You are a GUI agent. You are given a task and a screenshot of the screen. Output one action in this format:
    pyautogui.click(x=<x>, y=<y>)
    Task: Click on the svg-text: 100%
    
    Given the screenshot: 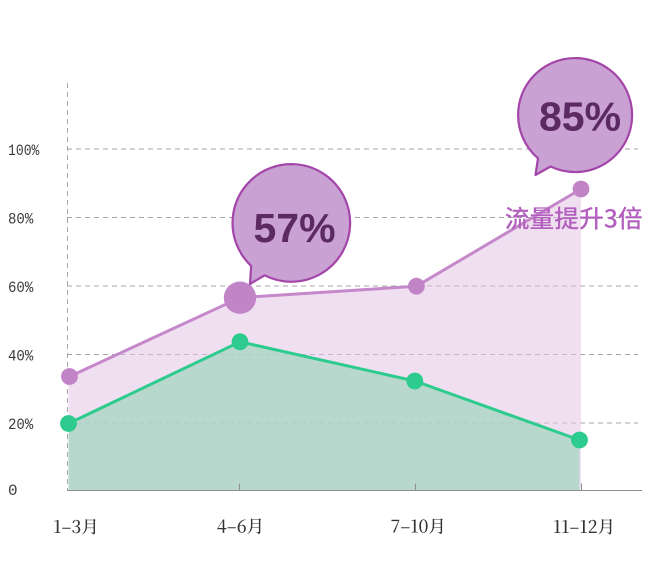 What is the action you would take?
    pyautogui.click(x=24, y=151)
    